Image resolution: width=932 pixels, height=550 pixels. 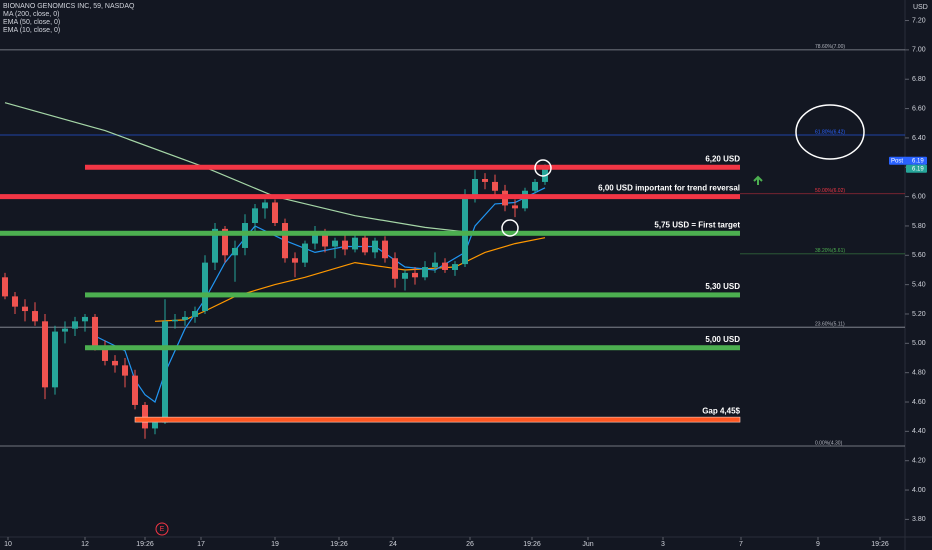 What do you see at coordinates (908, 160) in the screenshot?
I see `post-tag` at bounding box center [908, 160].